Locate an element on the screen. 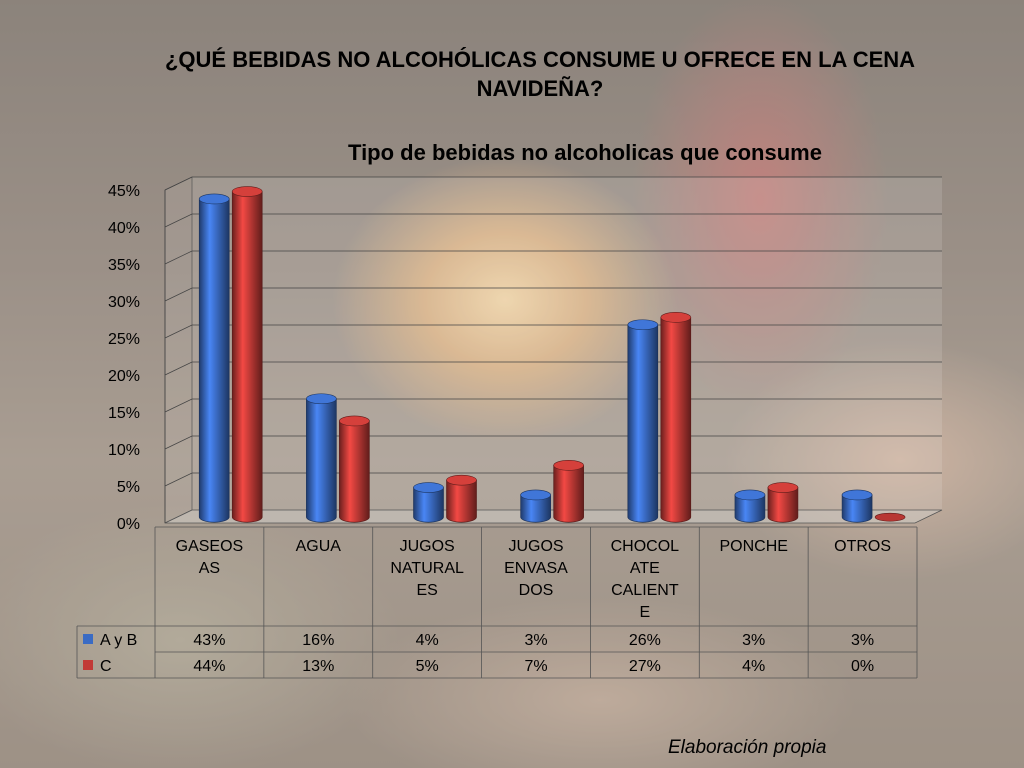 This screenshot has height=768, width=1024. data-label: 43% is located at coordinates (209, 640).